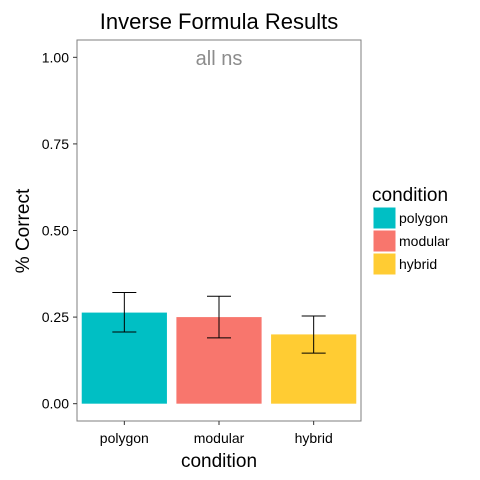  I want to click on legend-label-polygon: polygon, so click(423, 218).